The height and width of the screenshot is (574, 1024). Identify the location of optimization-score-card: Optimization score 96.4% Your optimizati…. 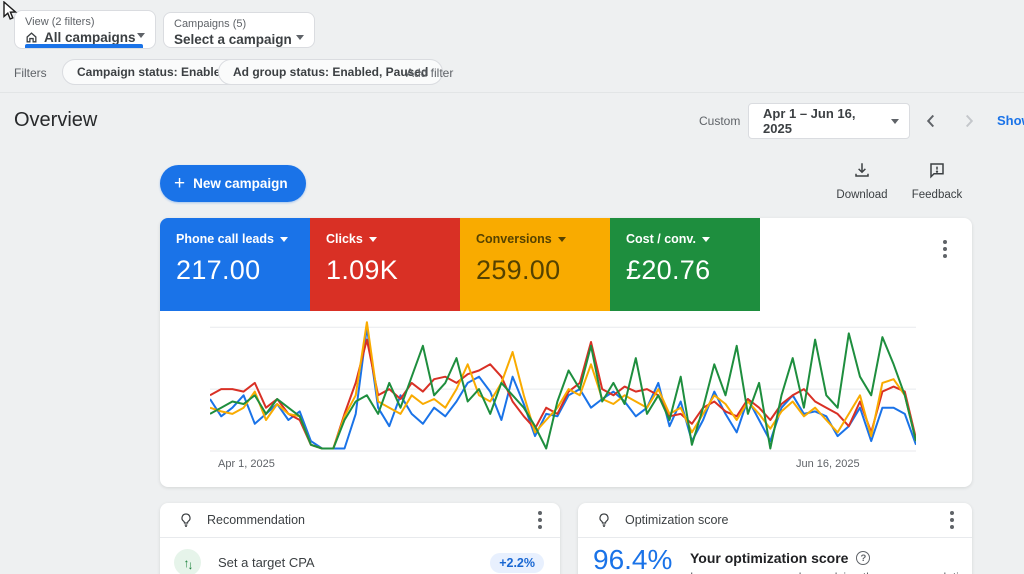
(775, 538).